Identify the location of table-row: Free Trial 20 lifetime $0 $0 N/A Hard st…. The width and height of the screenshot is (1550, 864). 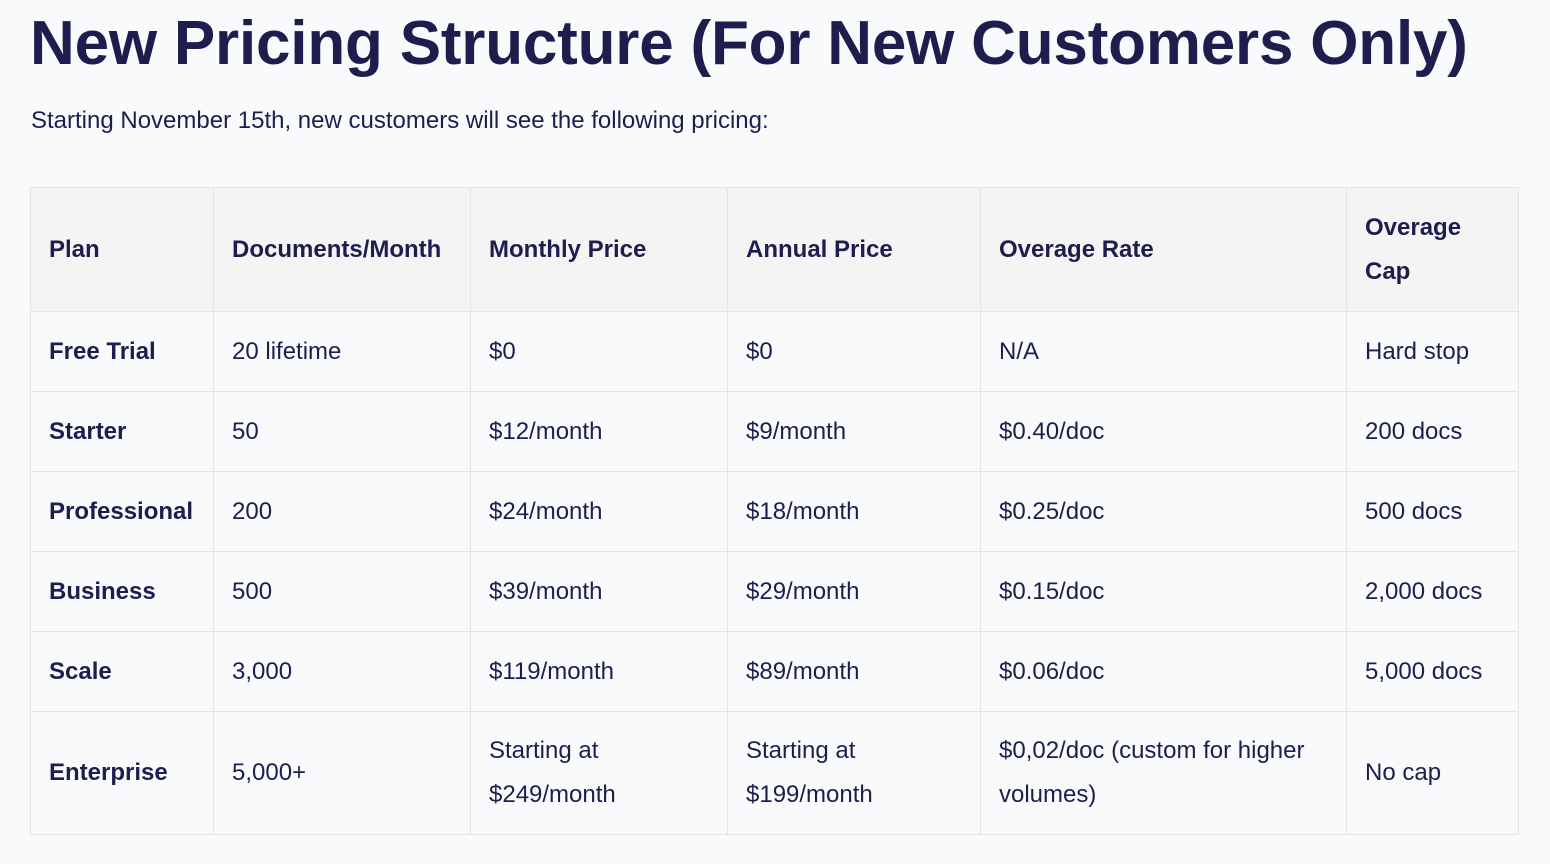
(774, 351).